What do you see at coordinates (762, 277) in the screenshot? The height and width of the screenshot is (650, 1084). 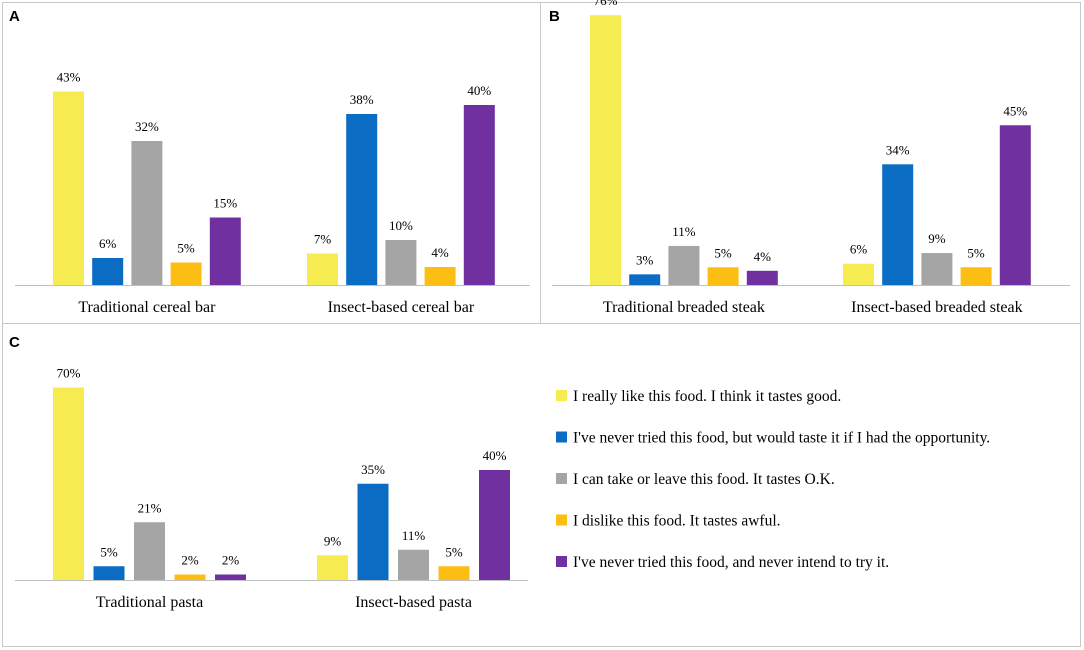 I see `bar-b-cat1-series5` at bounding box center [762, 277].